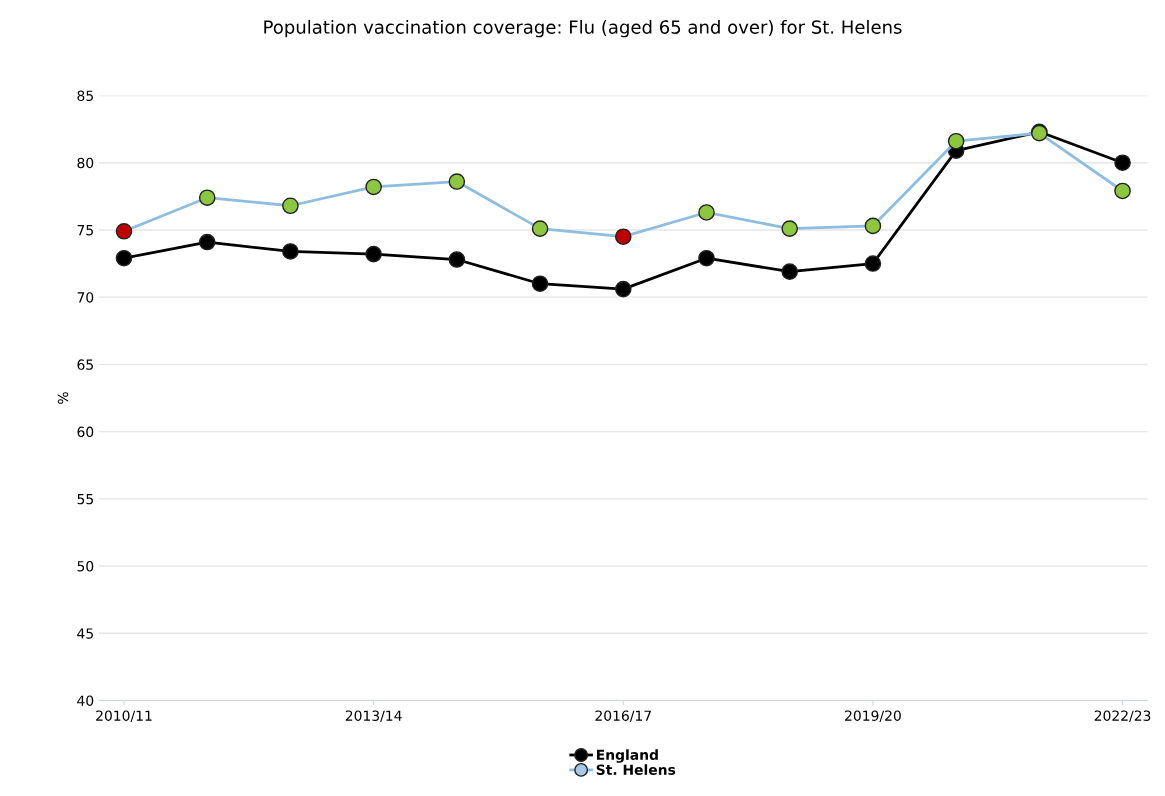 The image size is (1165, 796). What do you see at coordinates (583, 28) in the screenshot?
I see `chart-title: Population vaccination coverage: Flu (aged 65 and over) for St. Helens` at bounding box center [583, 28].